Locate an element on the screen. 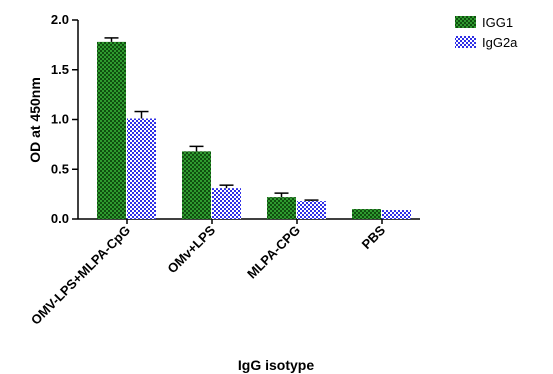 The height and width of the screenshot is (374, 553). x-axis-title: IgG isotype is located at coordinates (276, 365).